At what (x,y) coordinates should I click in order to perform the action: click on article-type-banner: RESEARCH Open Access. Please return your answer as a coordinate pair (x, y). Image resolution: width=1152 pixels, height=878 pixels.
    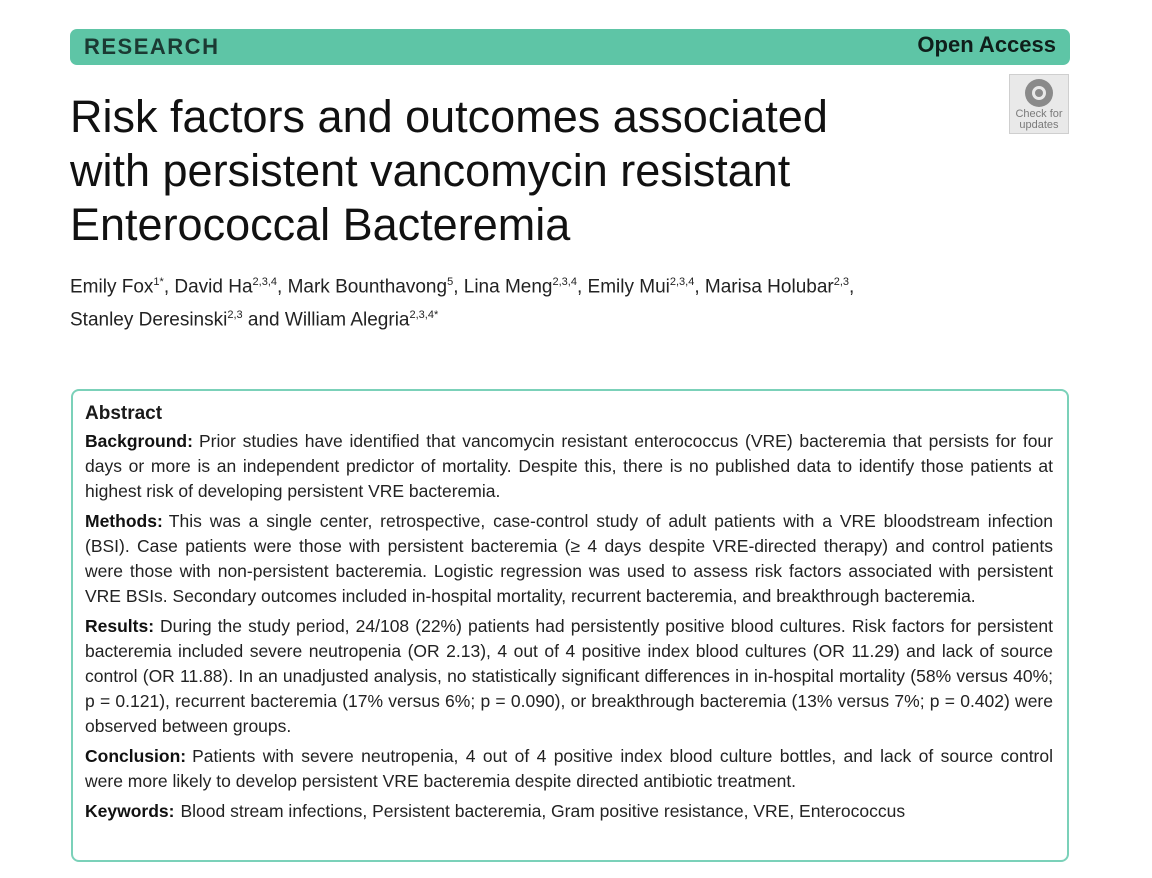
    Looking at the image, I should click on (570, 47).